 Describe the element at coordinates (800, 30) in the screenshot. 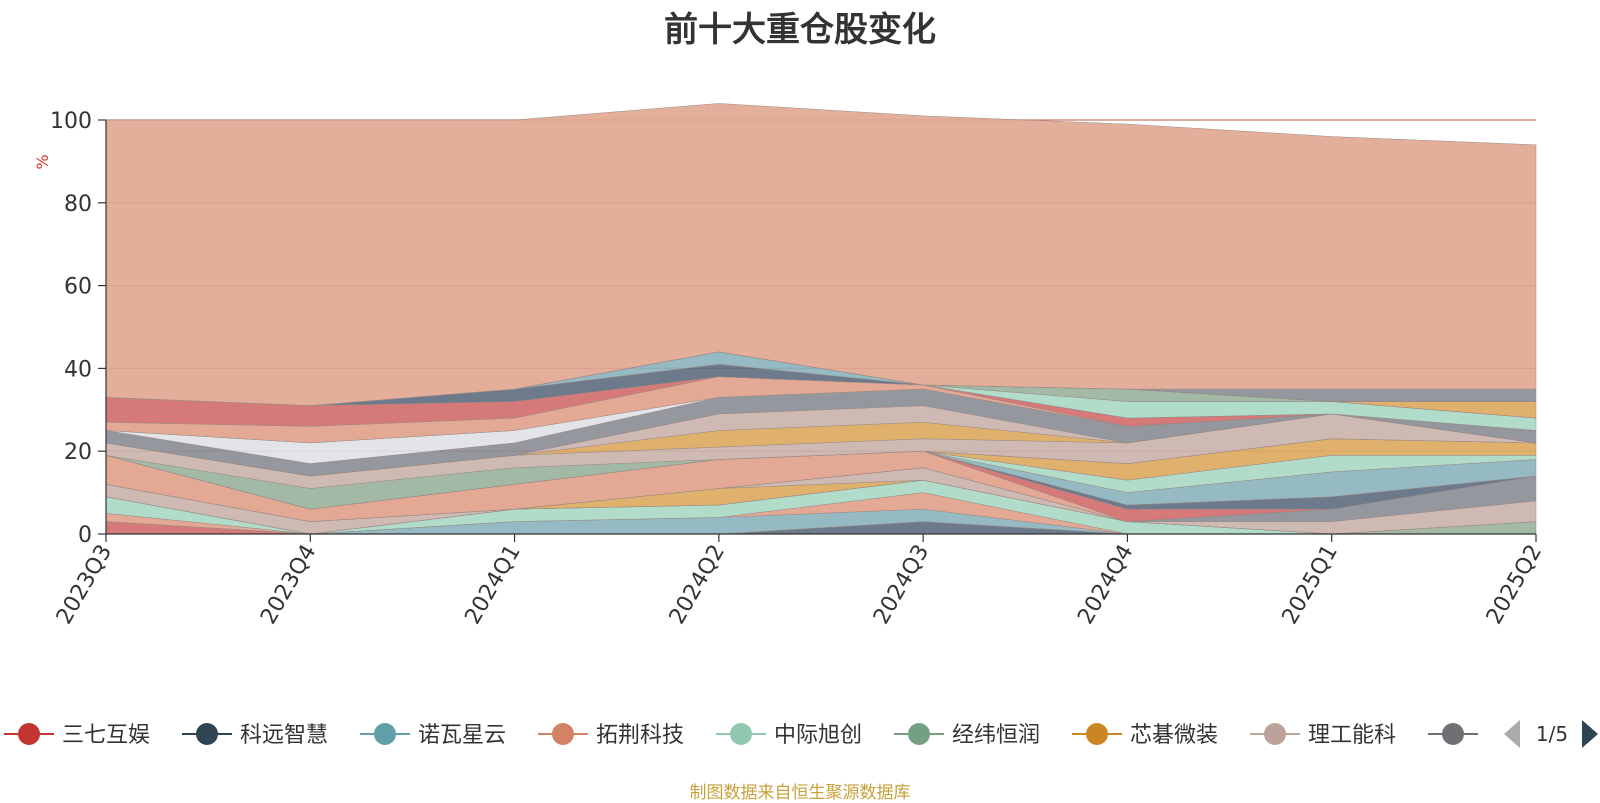

I see `chart-title: 前十大重仓股变化` at that location.